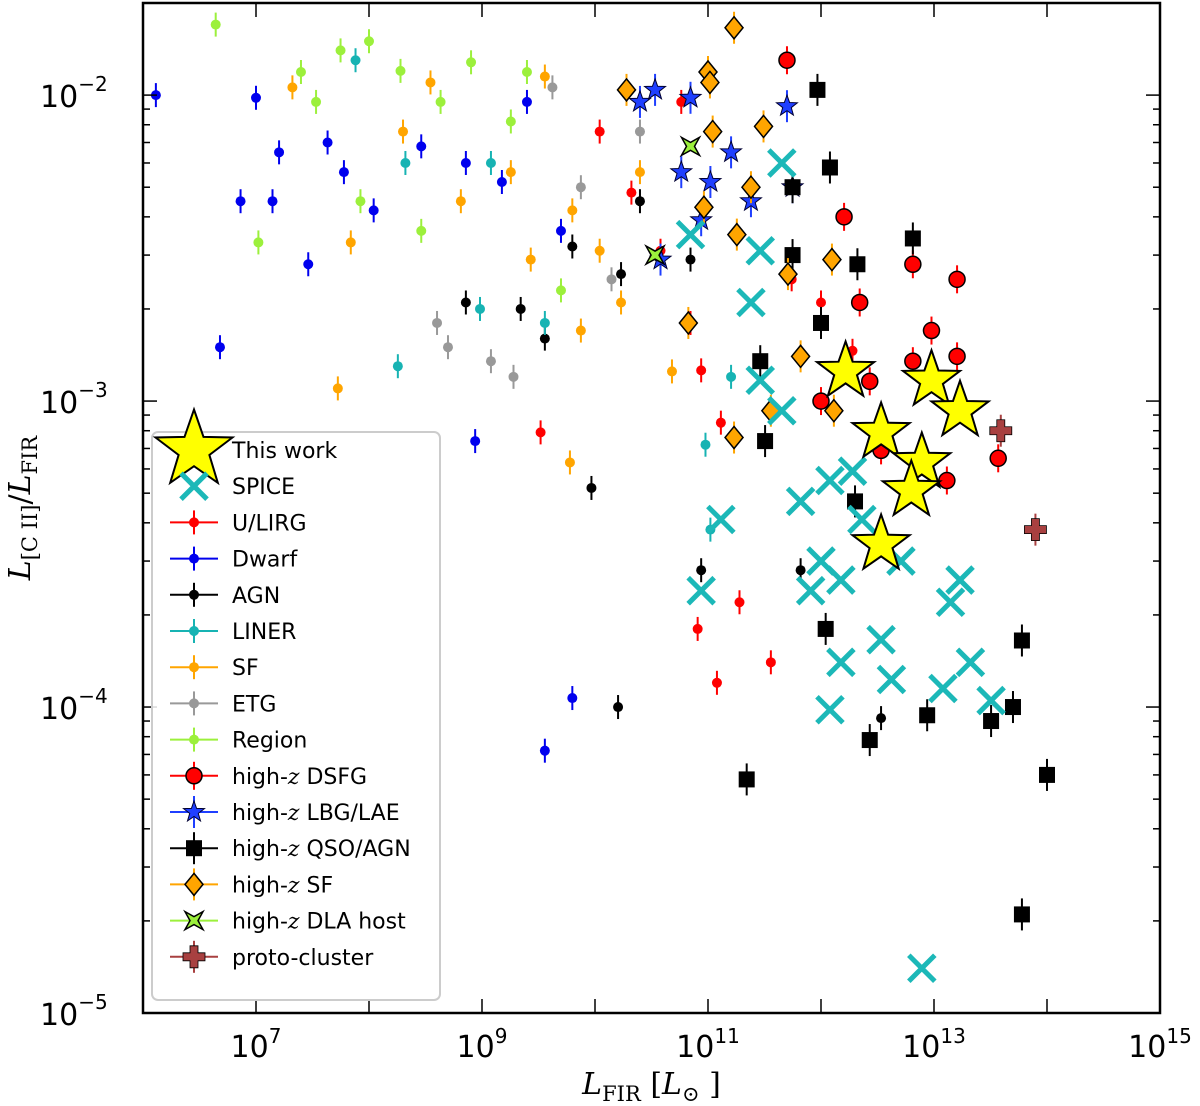  Describe the element at coordinates (701, 570) in the screenshot. I see `point-agn` at that location.